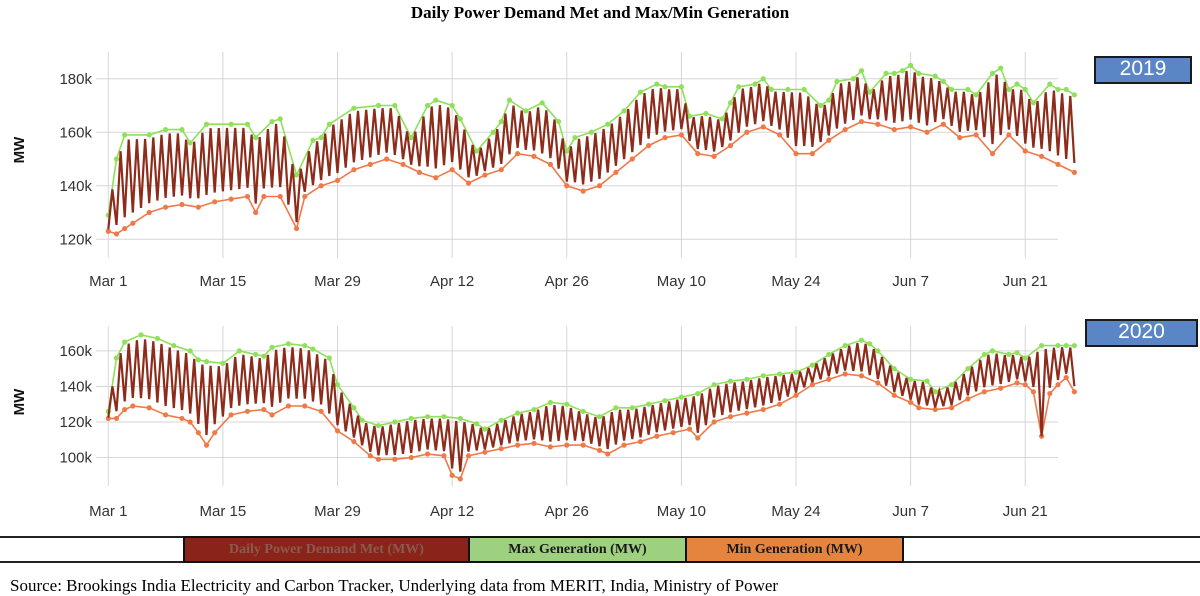 This screenshot has width=1200, height=596. Describe the element at coordinates (75, 132) in the screenshot. I see `y-tick-label: 160k` at that location.